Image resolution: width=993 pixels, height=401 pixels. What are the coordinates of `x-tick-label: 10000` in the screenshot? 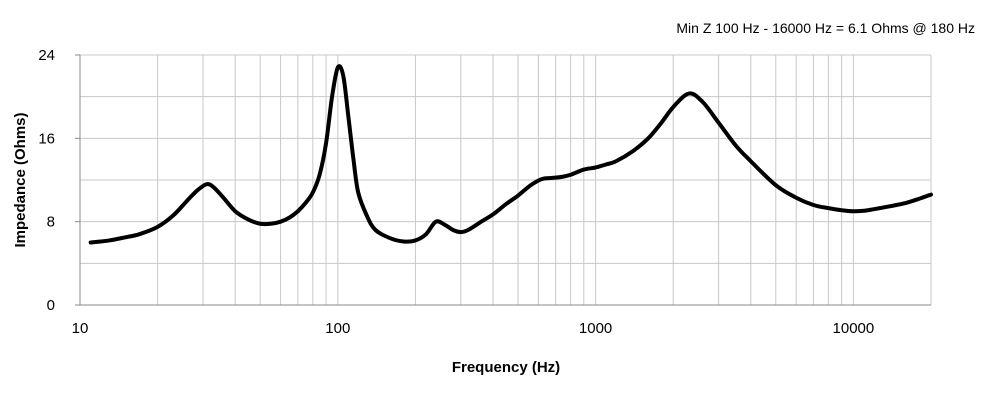 It's located at (854, 328).